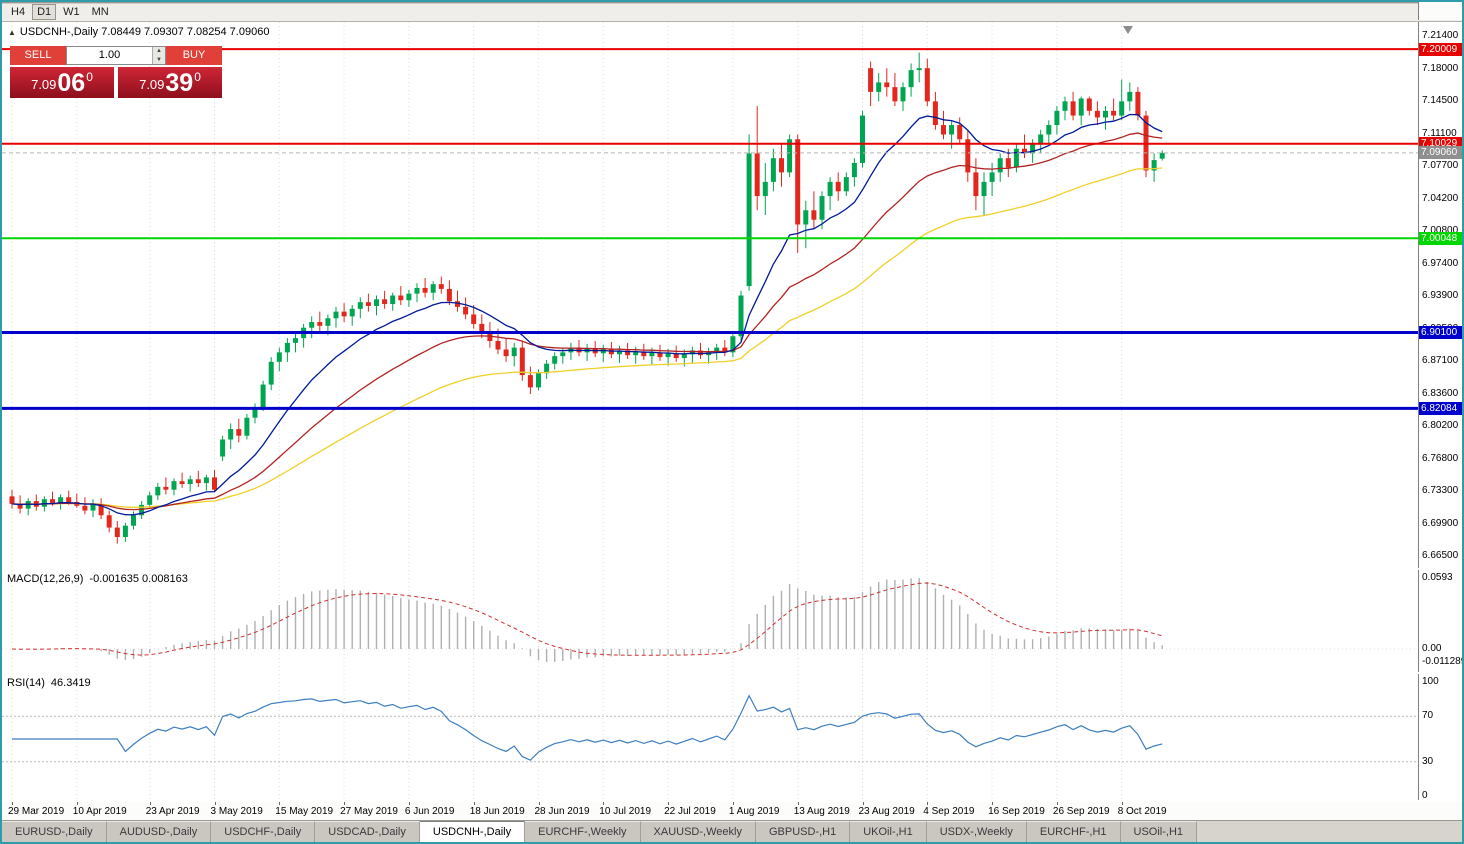 The width and height of the screenshot is (1464, 844). I want to click on macd-scale-label: 0.0593, so click(1437, 577).